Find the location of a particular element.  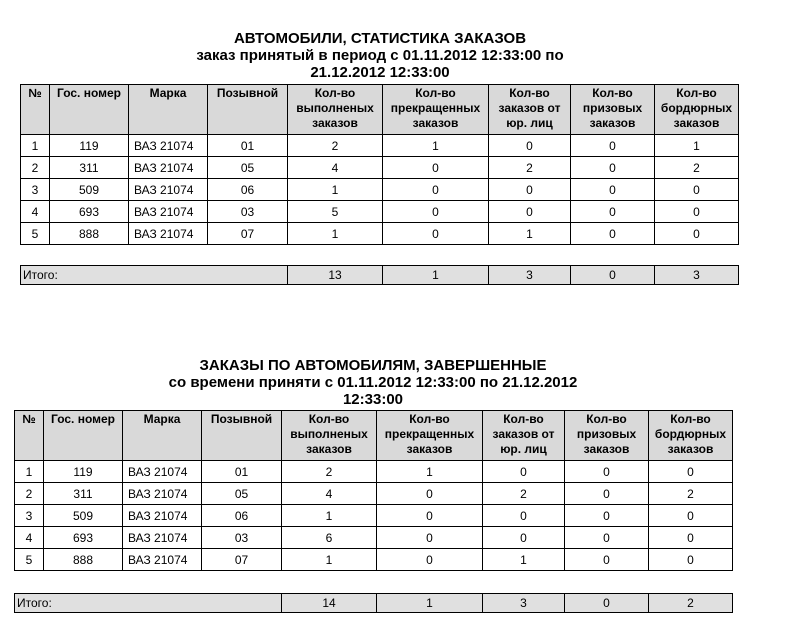

totals-table: Итого: 13 1 3 0 3 is located at coordinates (379, 275).